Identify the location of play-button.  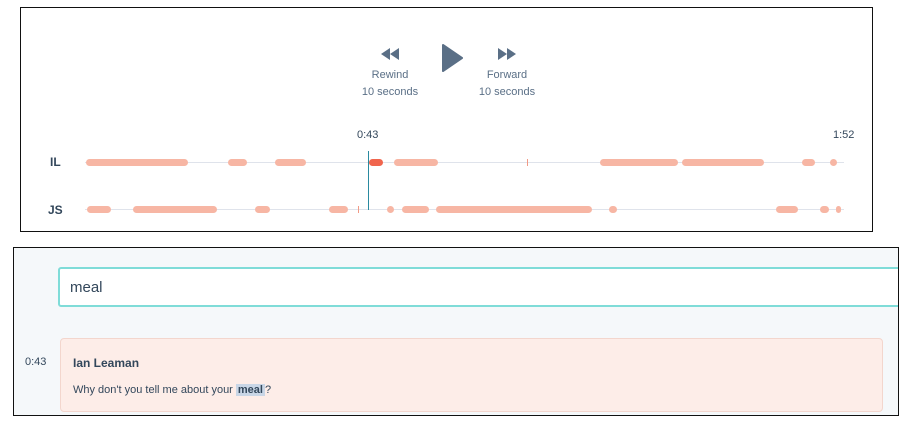
(452, 58).